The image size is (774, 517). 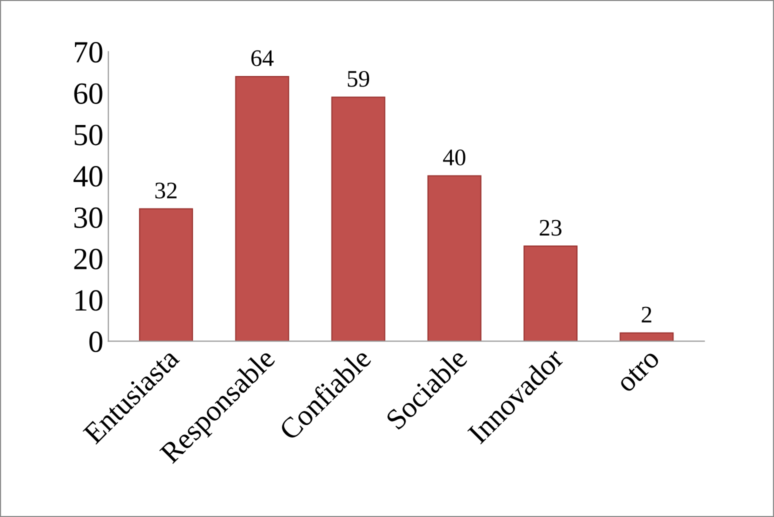 I want to click on y-tick-label: 70, so click(x=88, y=52).